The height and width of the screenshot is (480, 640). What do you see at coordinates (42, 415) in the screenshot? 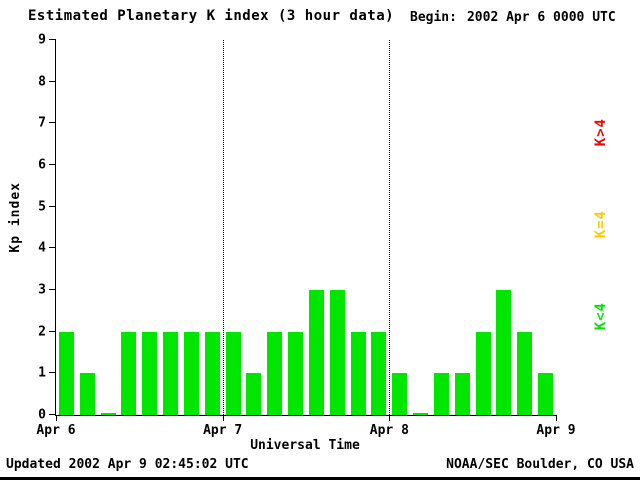
I see `y-tick-label: 0` at bounding box center [42, 415].